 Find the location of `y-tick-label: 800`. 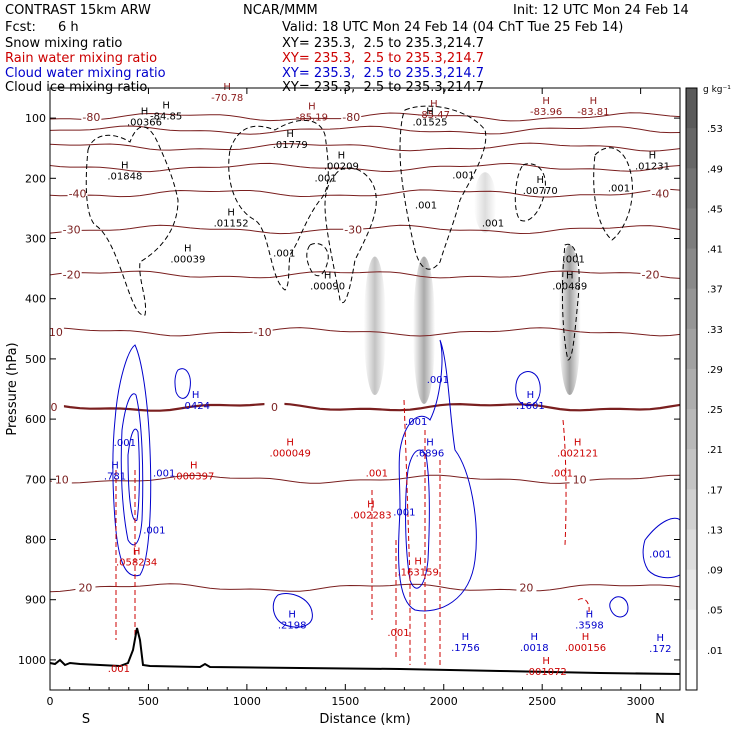

y-tick-label: 800 is located at coordinates (35, 540).